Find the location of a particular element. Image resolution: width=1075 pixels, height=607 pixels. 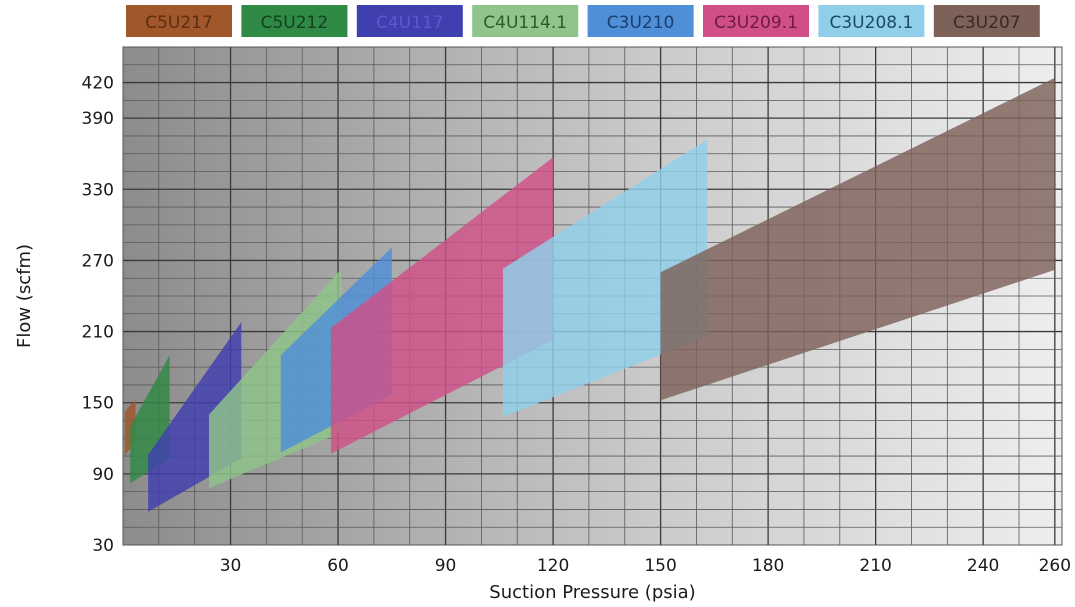

legend-label: C3U209.1 is located at coordinates (756, 23).